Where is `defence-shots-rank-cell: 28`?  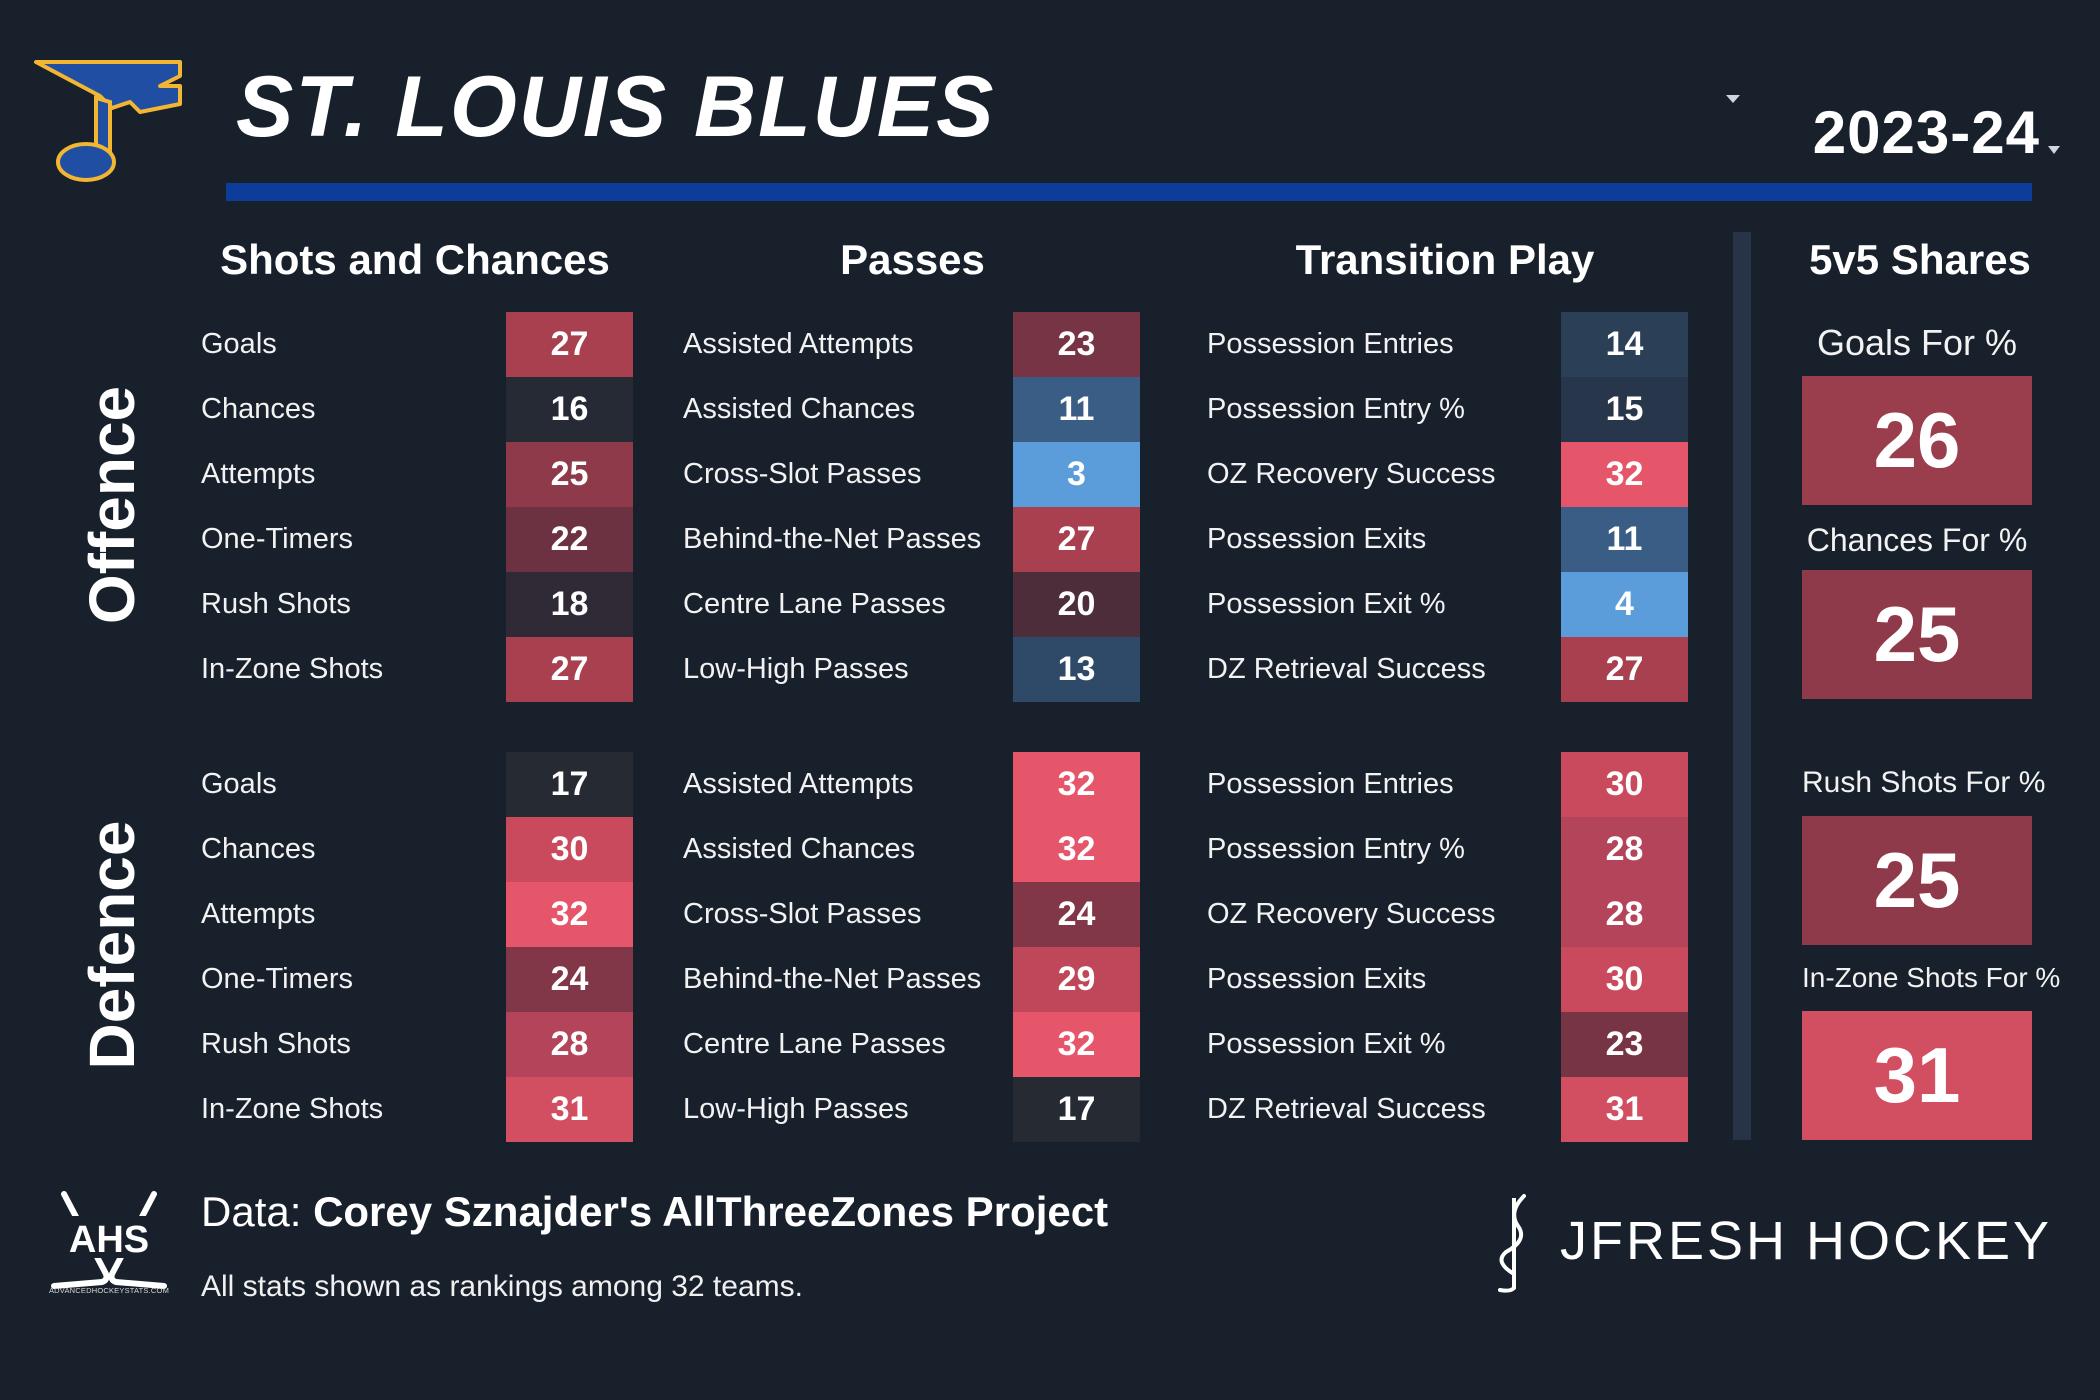
defence-shots-rank-cell: 28 is located at coordinates (569, 1044).